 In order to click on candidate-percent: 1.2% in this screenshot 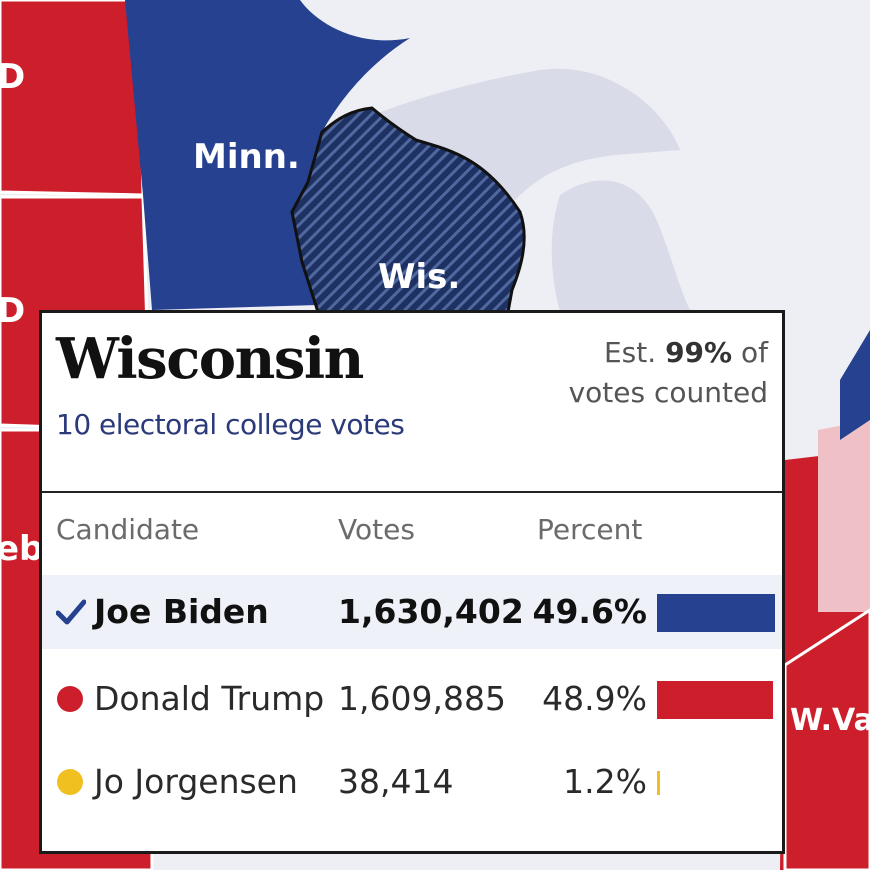, I will do `click(605, 781)`.